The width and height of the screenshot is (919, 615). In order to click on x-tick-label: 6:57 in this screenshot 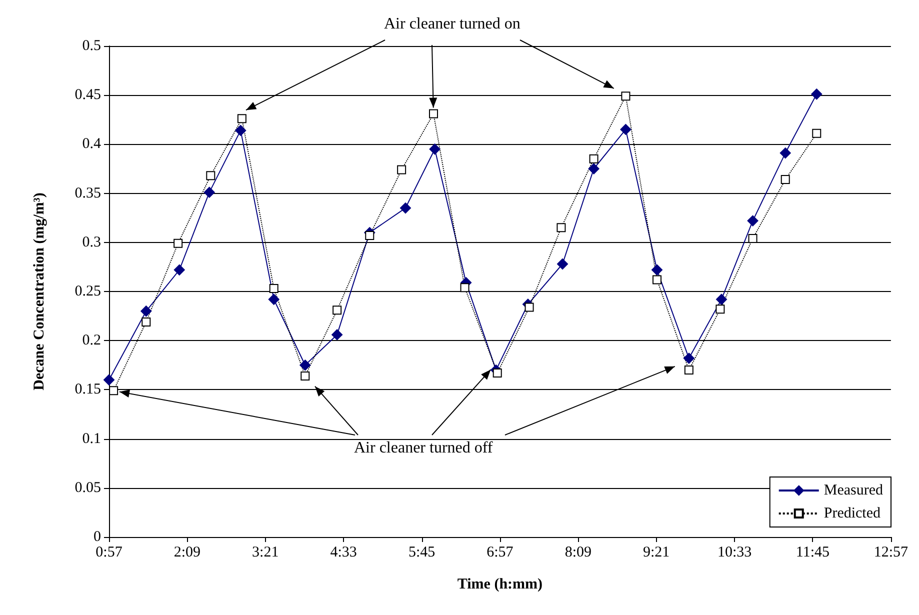, I will do `click(500, 552)`.